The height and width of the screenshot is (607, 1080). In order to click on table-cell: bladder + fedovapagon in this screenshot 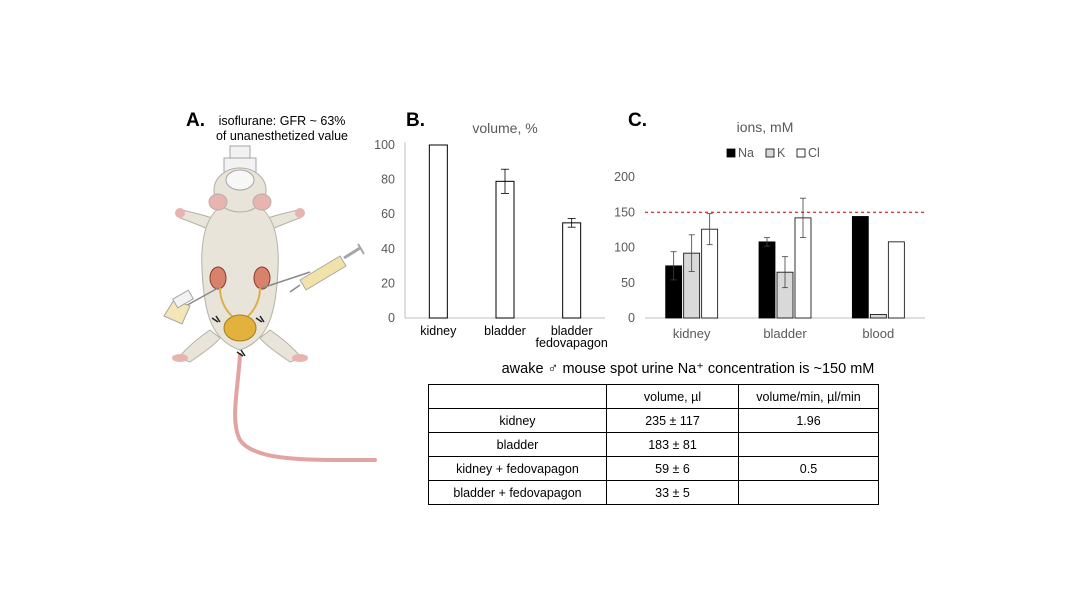, I will do `click(517, 492)`.